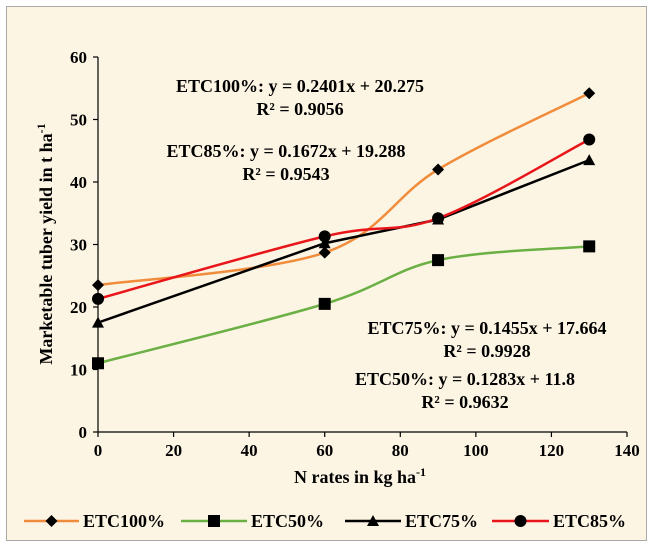 Image resolution: width=655 pixels, height=549 pixels. Describe the element at coordinates (589, 521) in the screenshot. I see `legend-label-etc85: ETC85%` at that location.